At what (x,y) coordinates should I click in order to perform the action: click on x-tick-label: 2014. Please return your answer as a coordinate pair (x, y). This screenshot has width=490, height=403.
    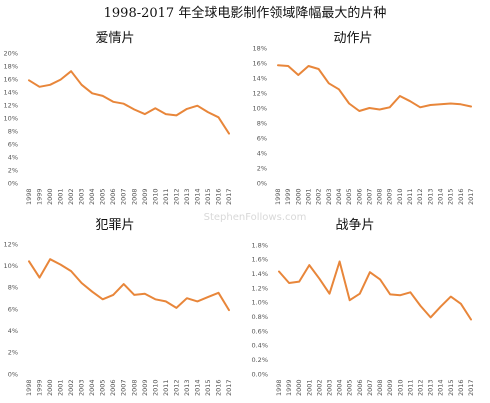
    Looking at the image, I should click on (197, 196).